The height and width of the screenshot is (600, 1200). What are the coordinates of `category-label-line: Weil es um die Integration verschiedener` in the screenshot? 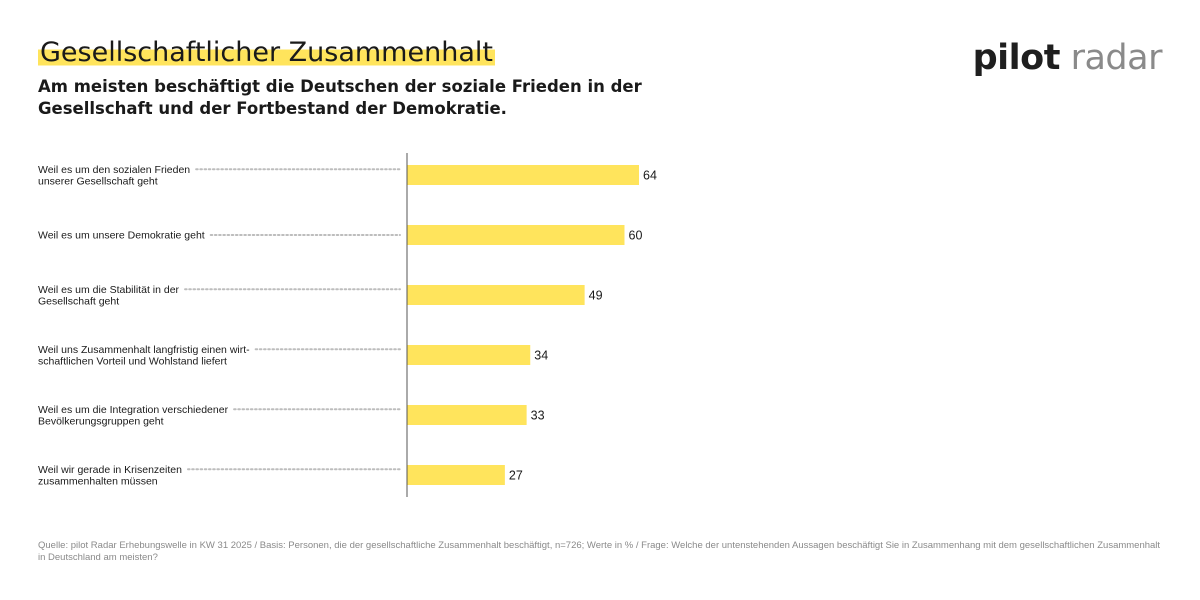 It's located at (133, 410).